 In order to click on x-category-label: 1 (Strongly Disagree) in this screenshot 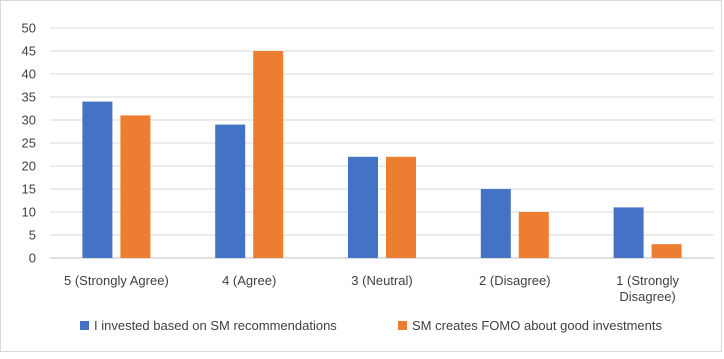, I will do `click(647, 288)`.